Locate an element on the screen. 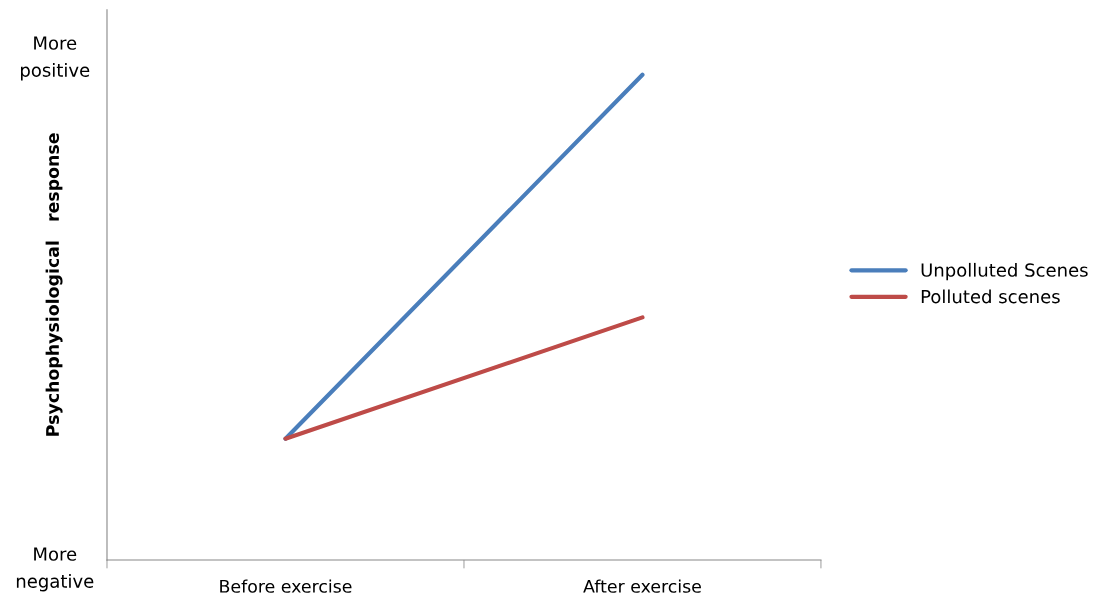 This screenshot has height=612, width=1118. legend-label: Polluted scenes is located at coordinates (990, 296).